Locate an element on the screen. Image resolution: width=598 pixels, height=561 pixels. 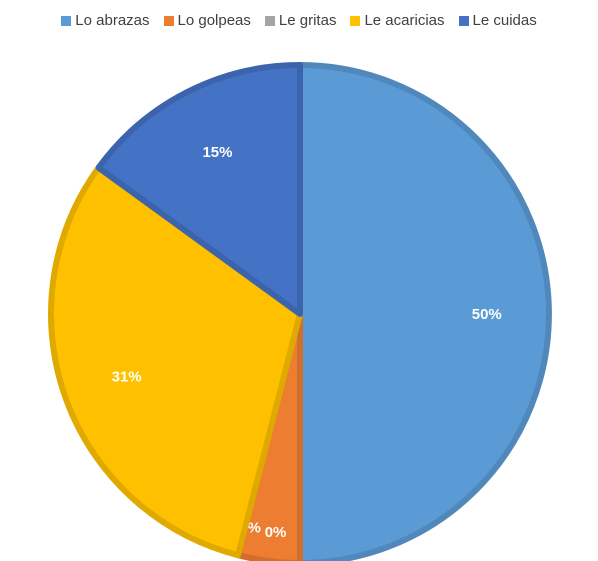
data-label-le-cuidas: 15% is located at coordinates (217, 152).